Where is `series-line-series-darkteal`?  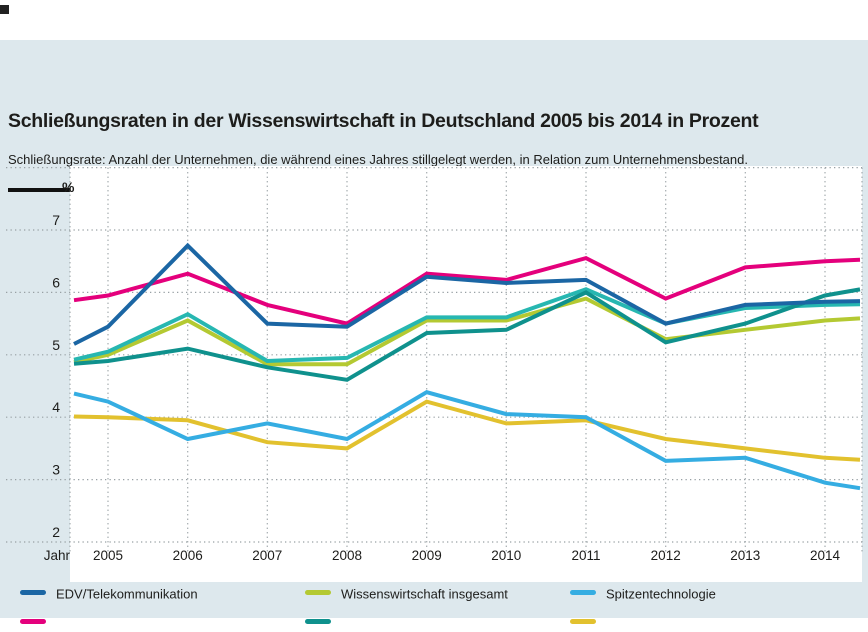 series-line-series-darkteal is located at coordinates (467, 334).